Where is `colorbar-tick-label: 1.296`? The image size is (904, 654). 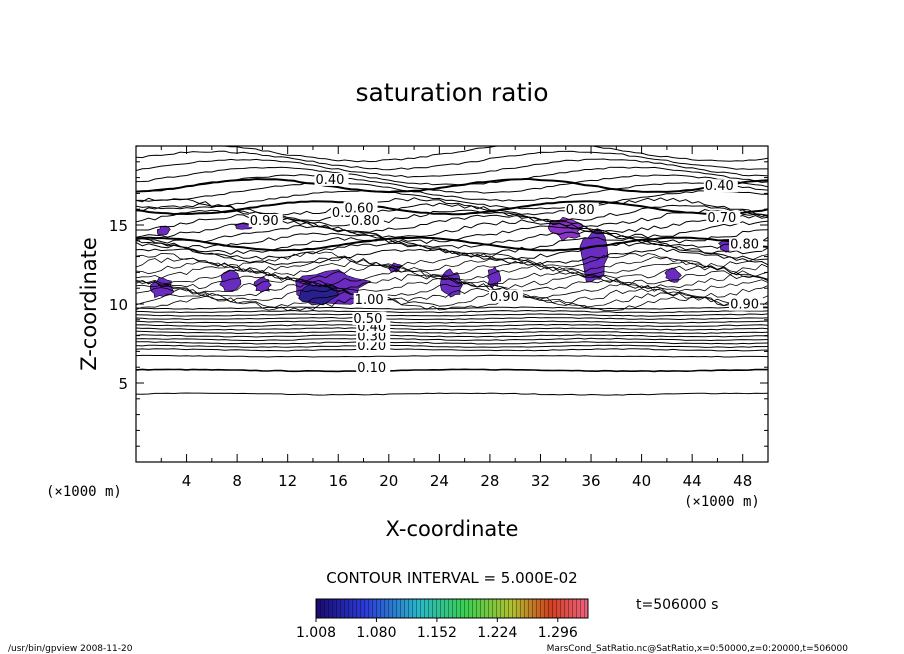
colorbar-tick-label: 1.296 is located at coordinates (558, 633).